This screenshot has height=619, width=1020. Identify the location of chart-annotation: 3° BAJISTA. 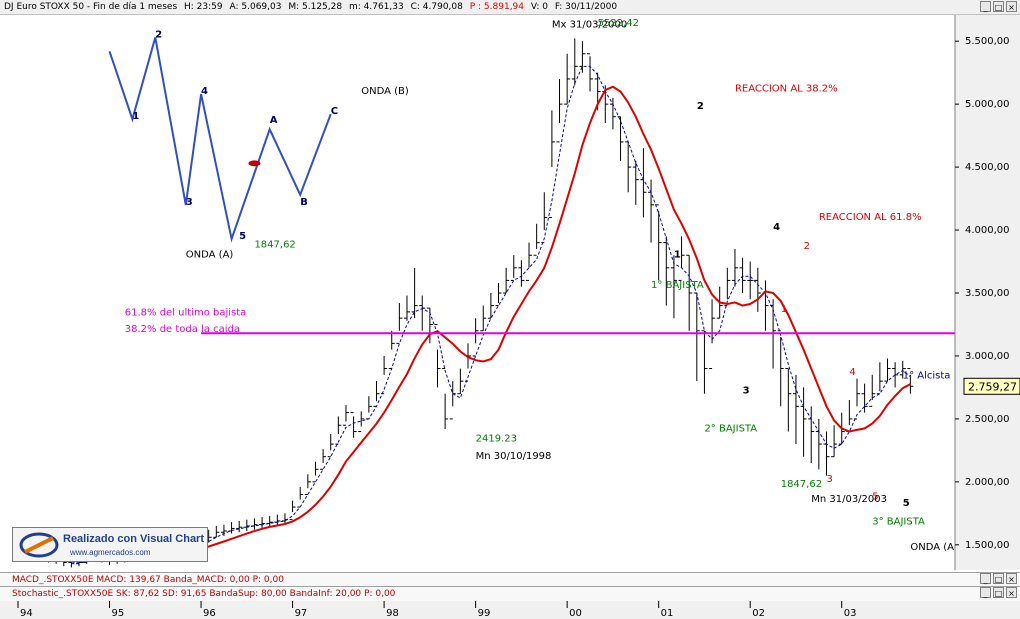
(898, 522).